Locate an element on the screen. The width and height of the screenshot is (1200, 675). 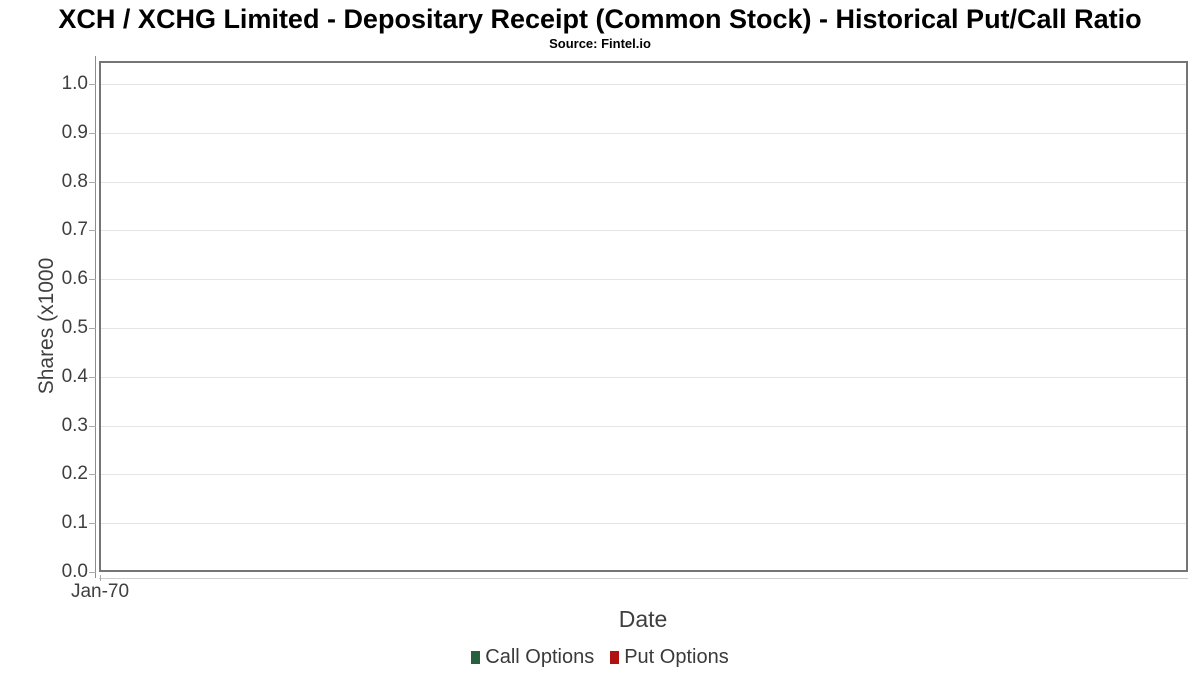
x-tick-label: Jan-70 is located at coordinates (100, 591).